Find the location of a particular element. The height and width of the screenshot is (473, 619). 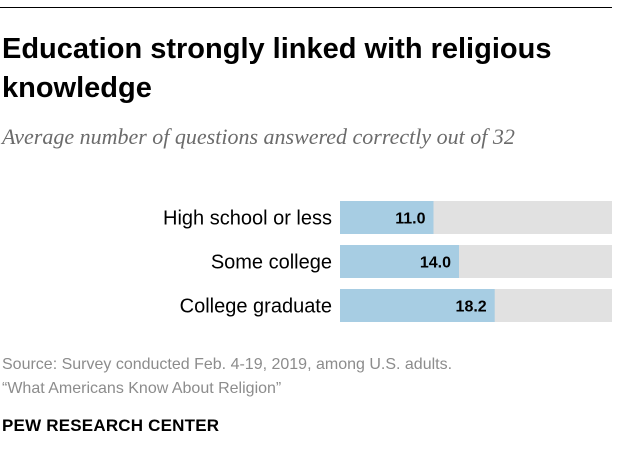

bar-college-graduate is located at coordinates (417, 305).